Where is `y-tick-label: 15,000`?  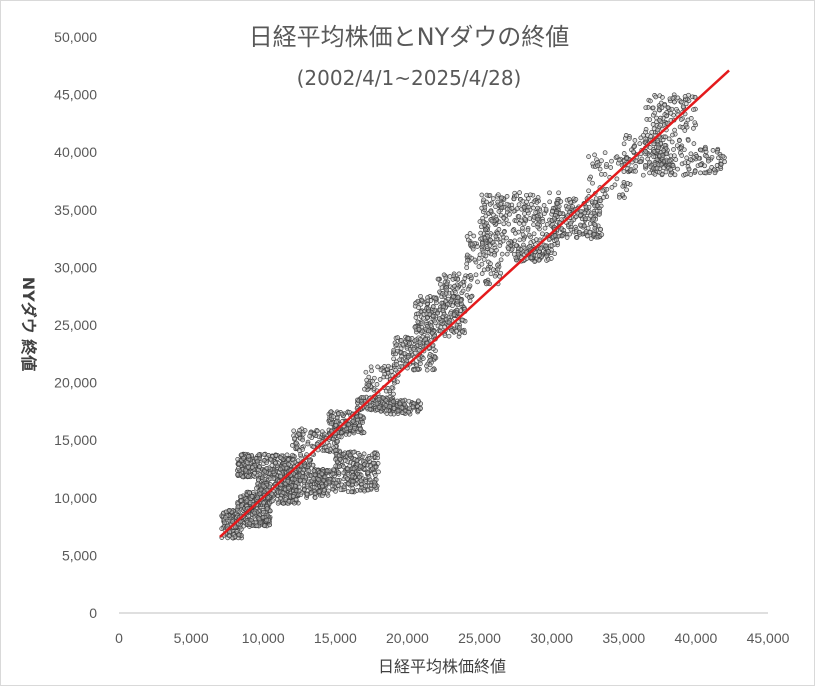
y-tick-label: 15,000 is located at coordinates (75, 440).